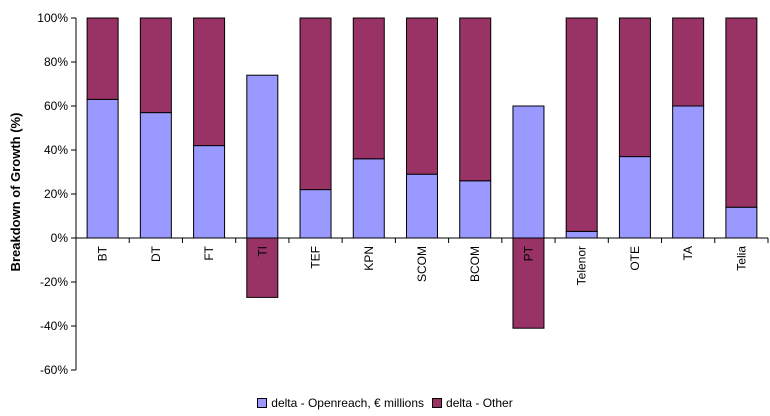 The width and height of the screenshot is (770, 416). What do you see at coordinates (262, 156) in the screenshot?
I see `bar-openreach-ti` at bounding box center [262, 156].